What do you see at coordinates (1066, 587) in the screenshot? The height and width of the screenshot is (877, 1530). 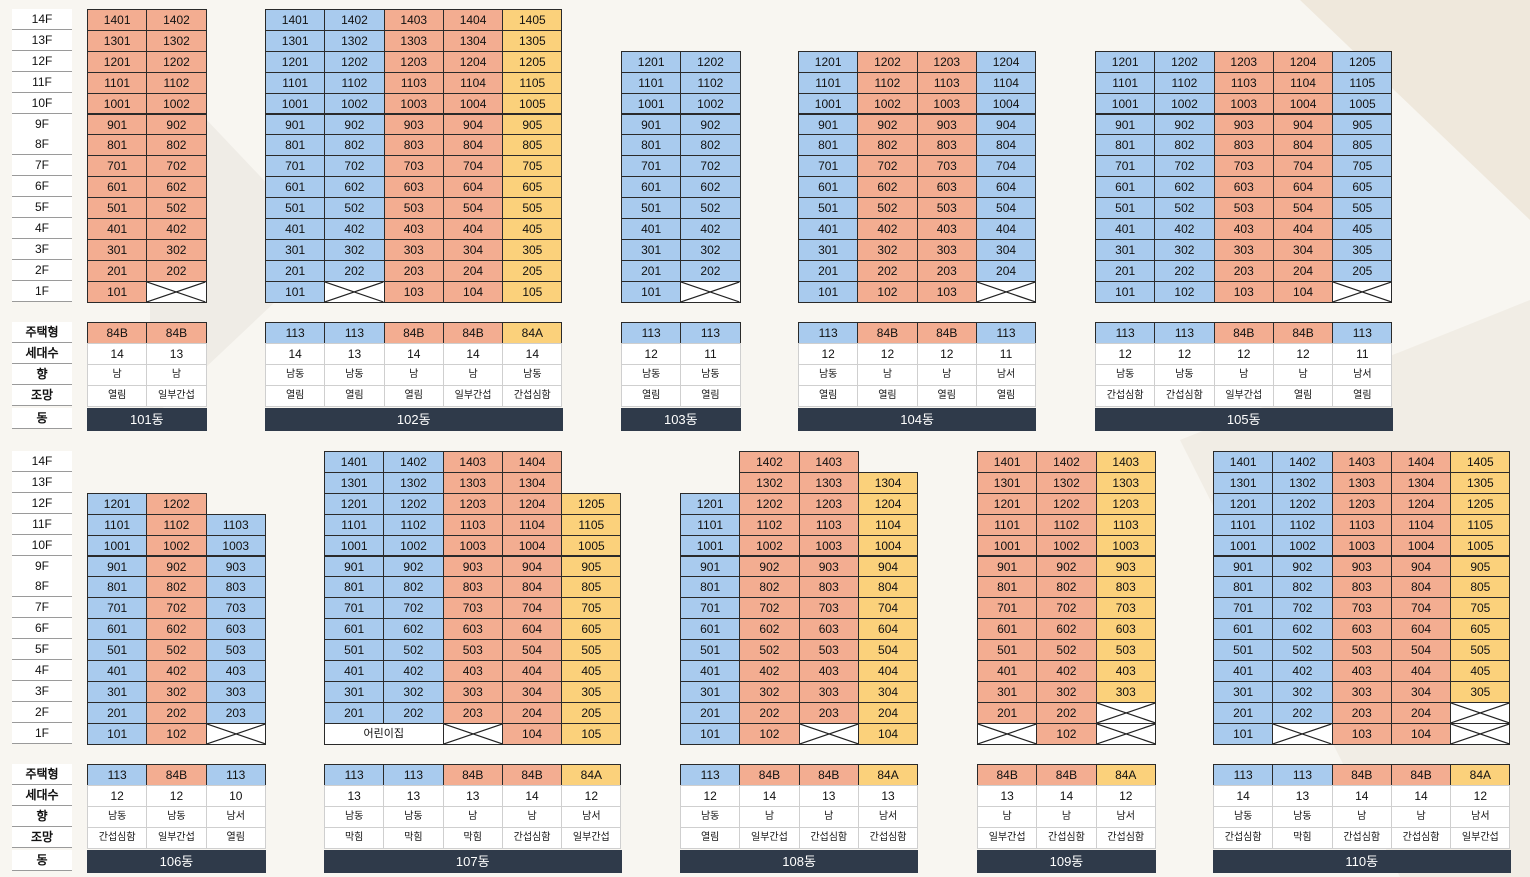 I see `unit-cell: 802` at bounding box center [1066, 587].